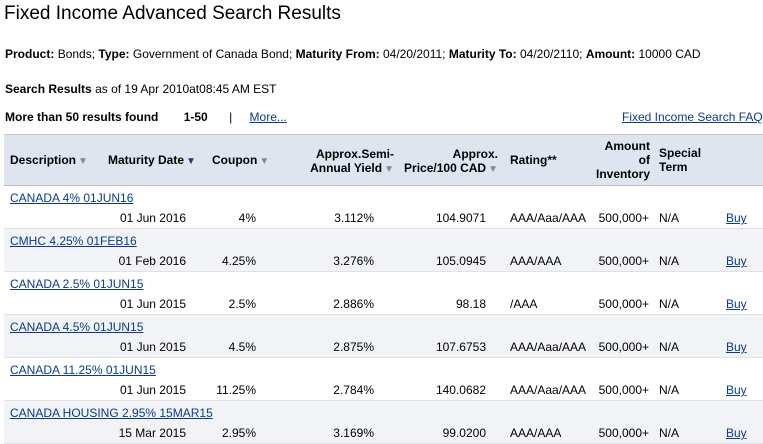 This screenshot has height=444, width=763. What do you see at coordinates (533, 160) in the screenshot?
I see `header-rating: Rating**` at bounding box center [533, 160].